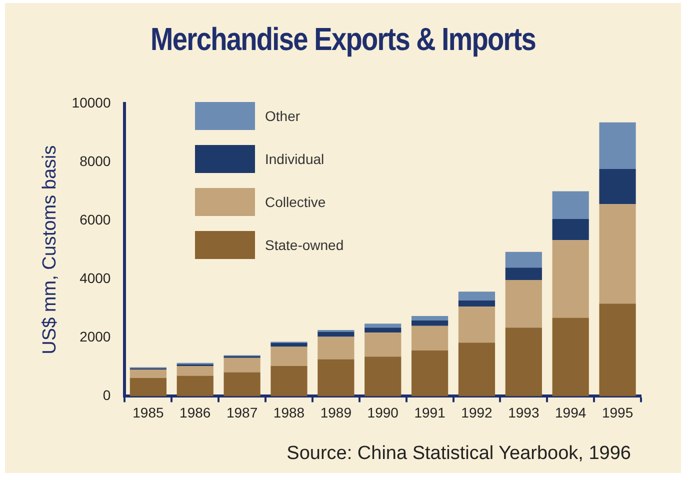 The image size is (686, 477). Describe the element at coordinates (430, 412) in the screenshot. I see `x-tick-label: 1991` at that location.